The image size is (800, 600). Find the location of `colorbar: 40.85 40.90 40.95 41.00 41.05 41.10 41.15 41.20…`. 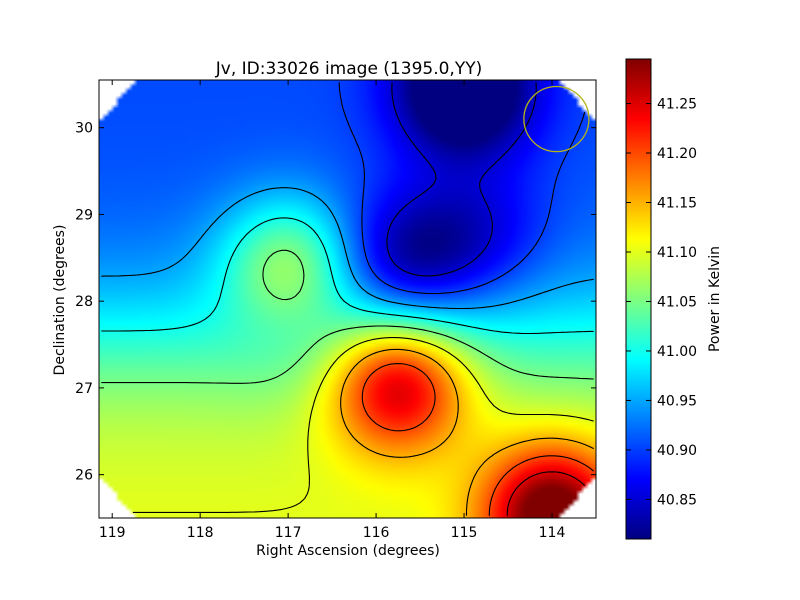

colorbar: 40.85 40.90 40.95 41.00 41.05 41.10 41.15 41.20… is located at coordinates (674, 299).